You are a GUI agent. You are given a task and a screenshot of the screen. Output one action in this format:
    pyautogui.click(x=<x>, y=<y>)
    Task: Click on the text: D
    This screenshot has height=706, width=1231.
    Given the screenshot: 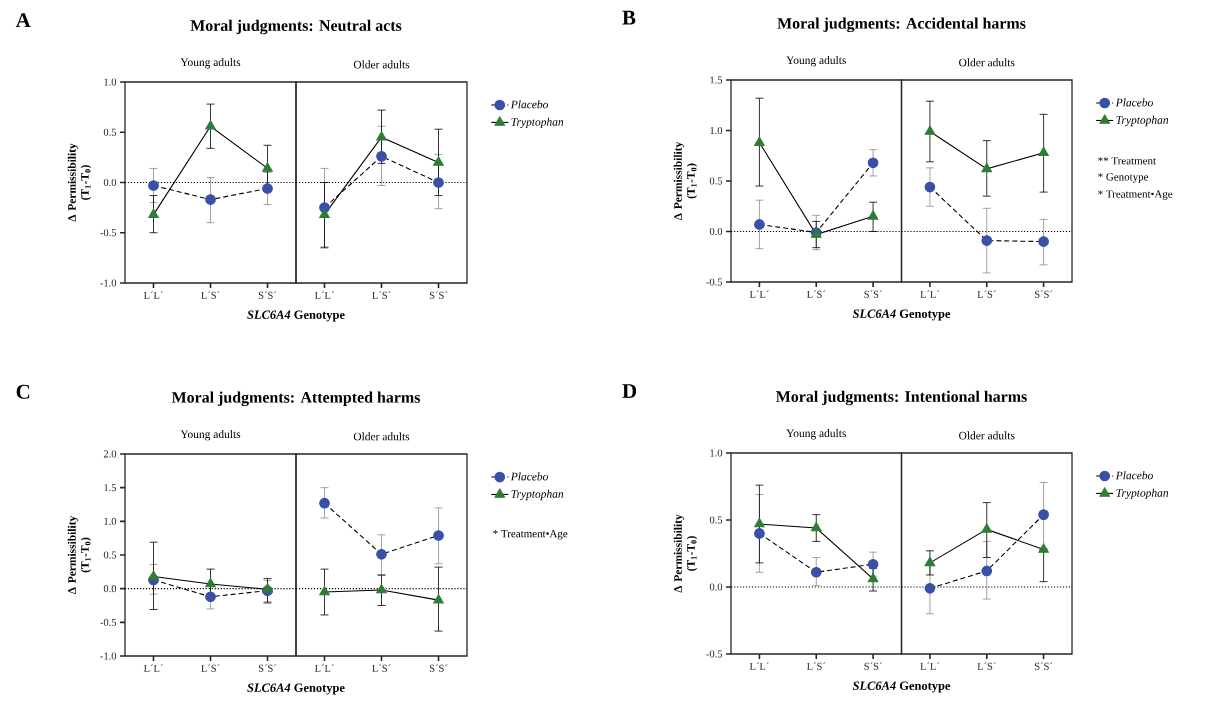 What is the action you would take?
    pyautogui.click(x=629, y=391)
    